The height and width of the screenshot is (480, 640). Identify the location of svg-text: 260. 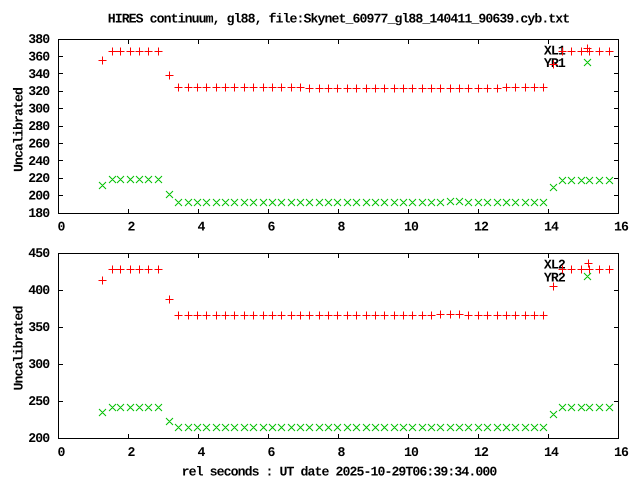
(39, 143).